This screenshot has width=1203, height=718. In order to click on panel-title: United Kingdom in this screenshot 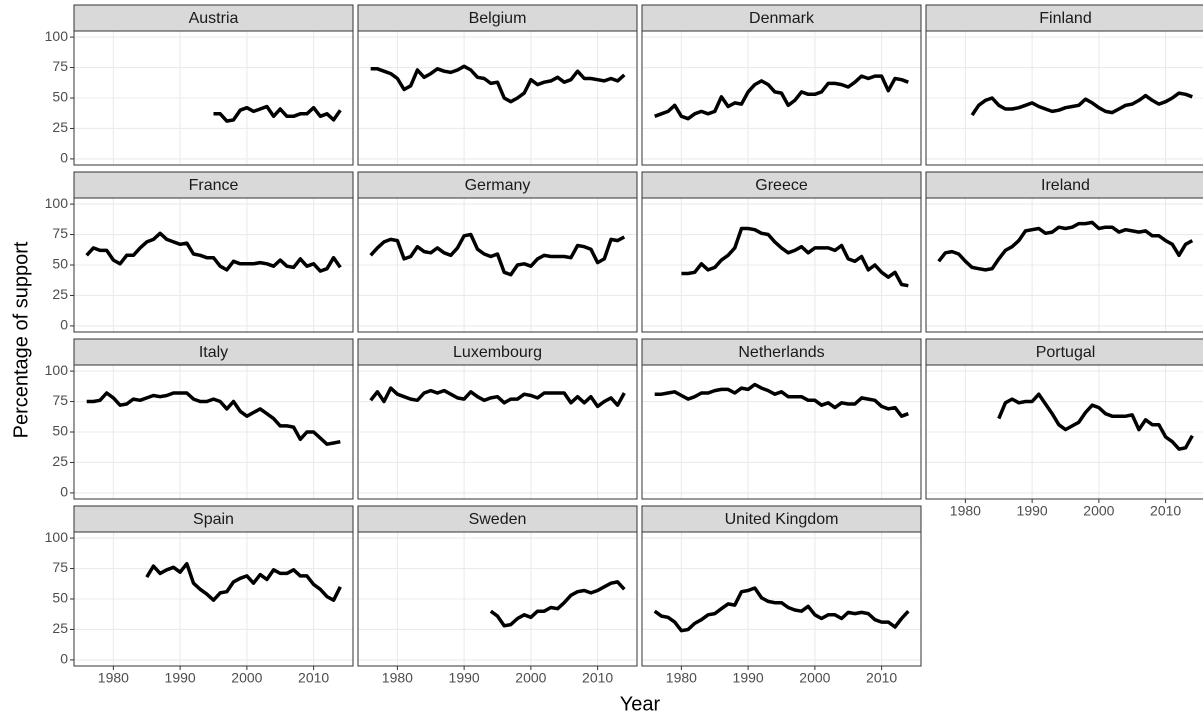, I will do `click(782, 519)`.